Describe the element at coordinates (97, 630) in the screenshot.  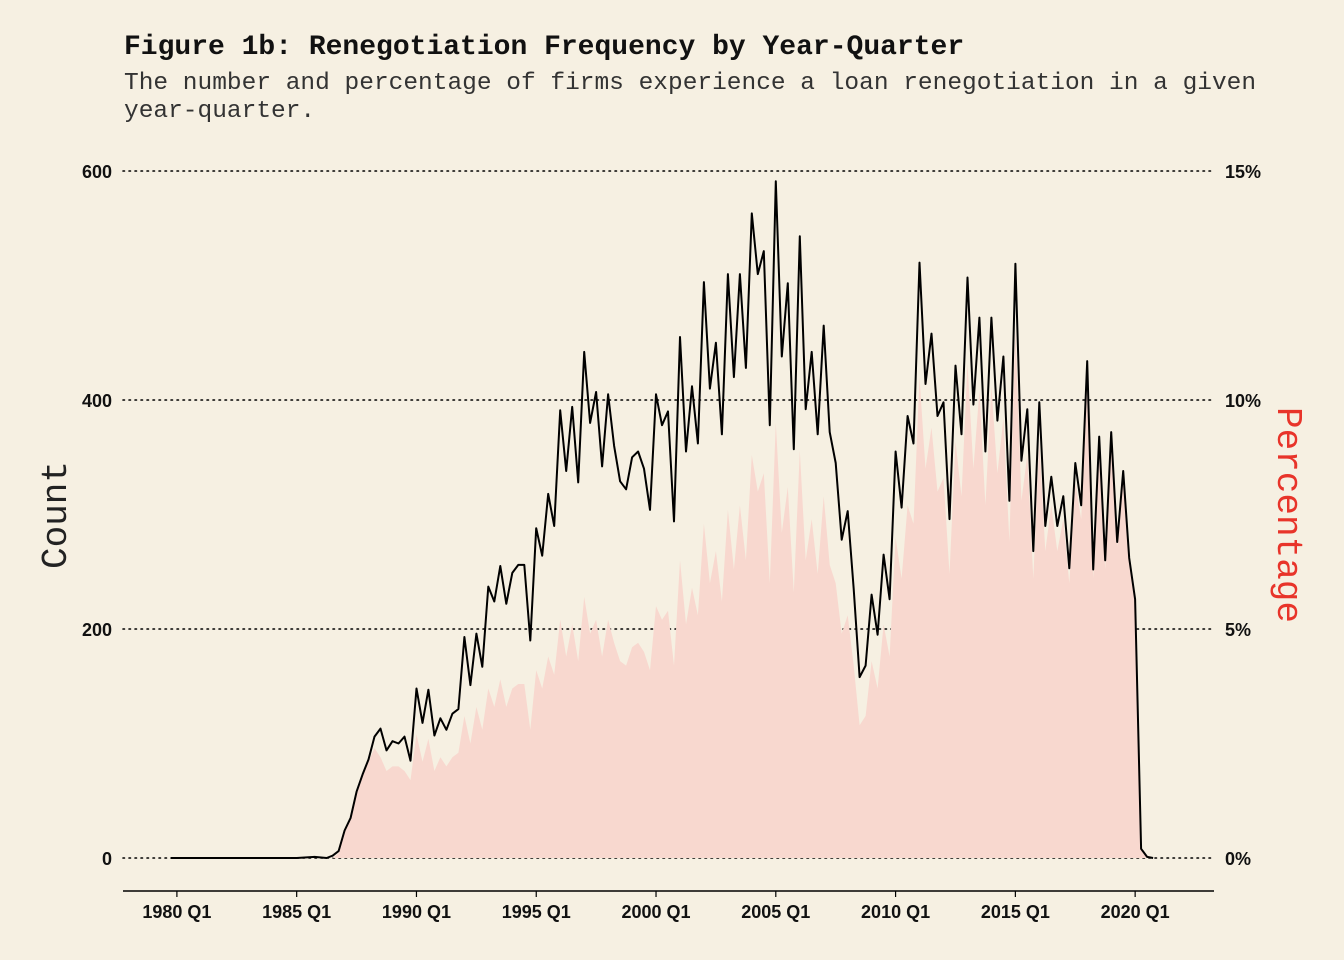
I see `y-tick-label-1: 200` at that location.